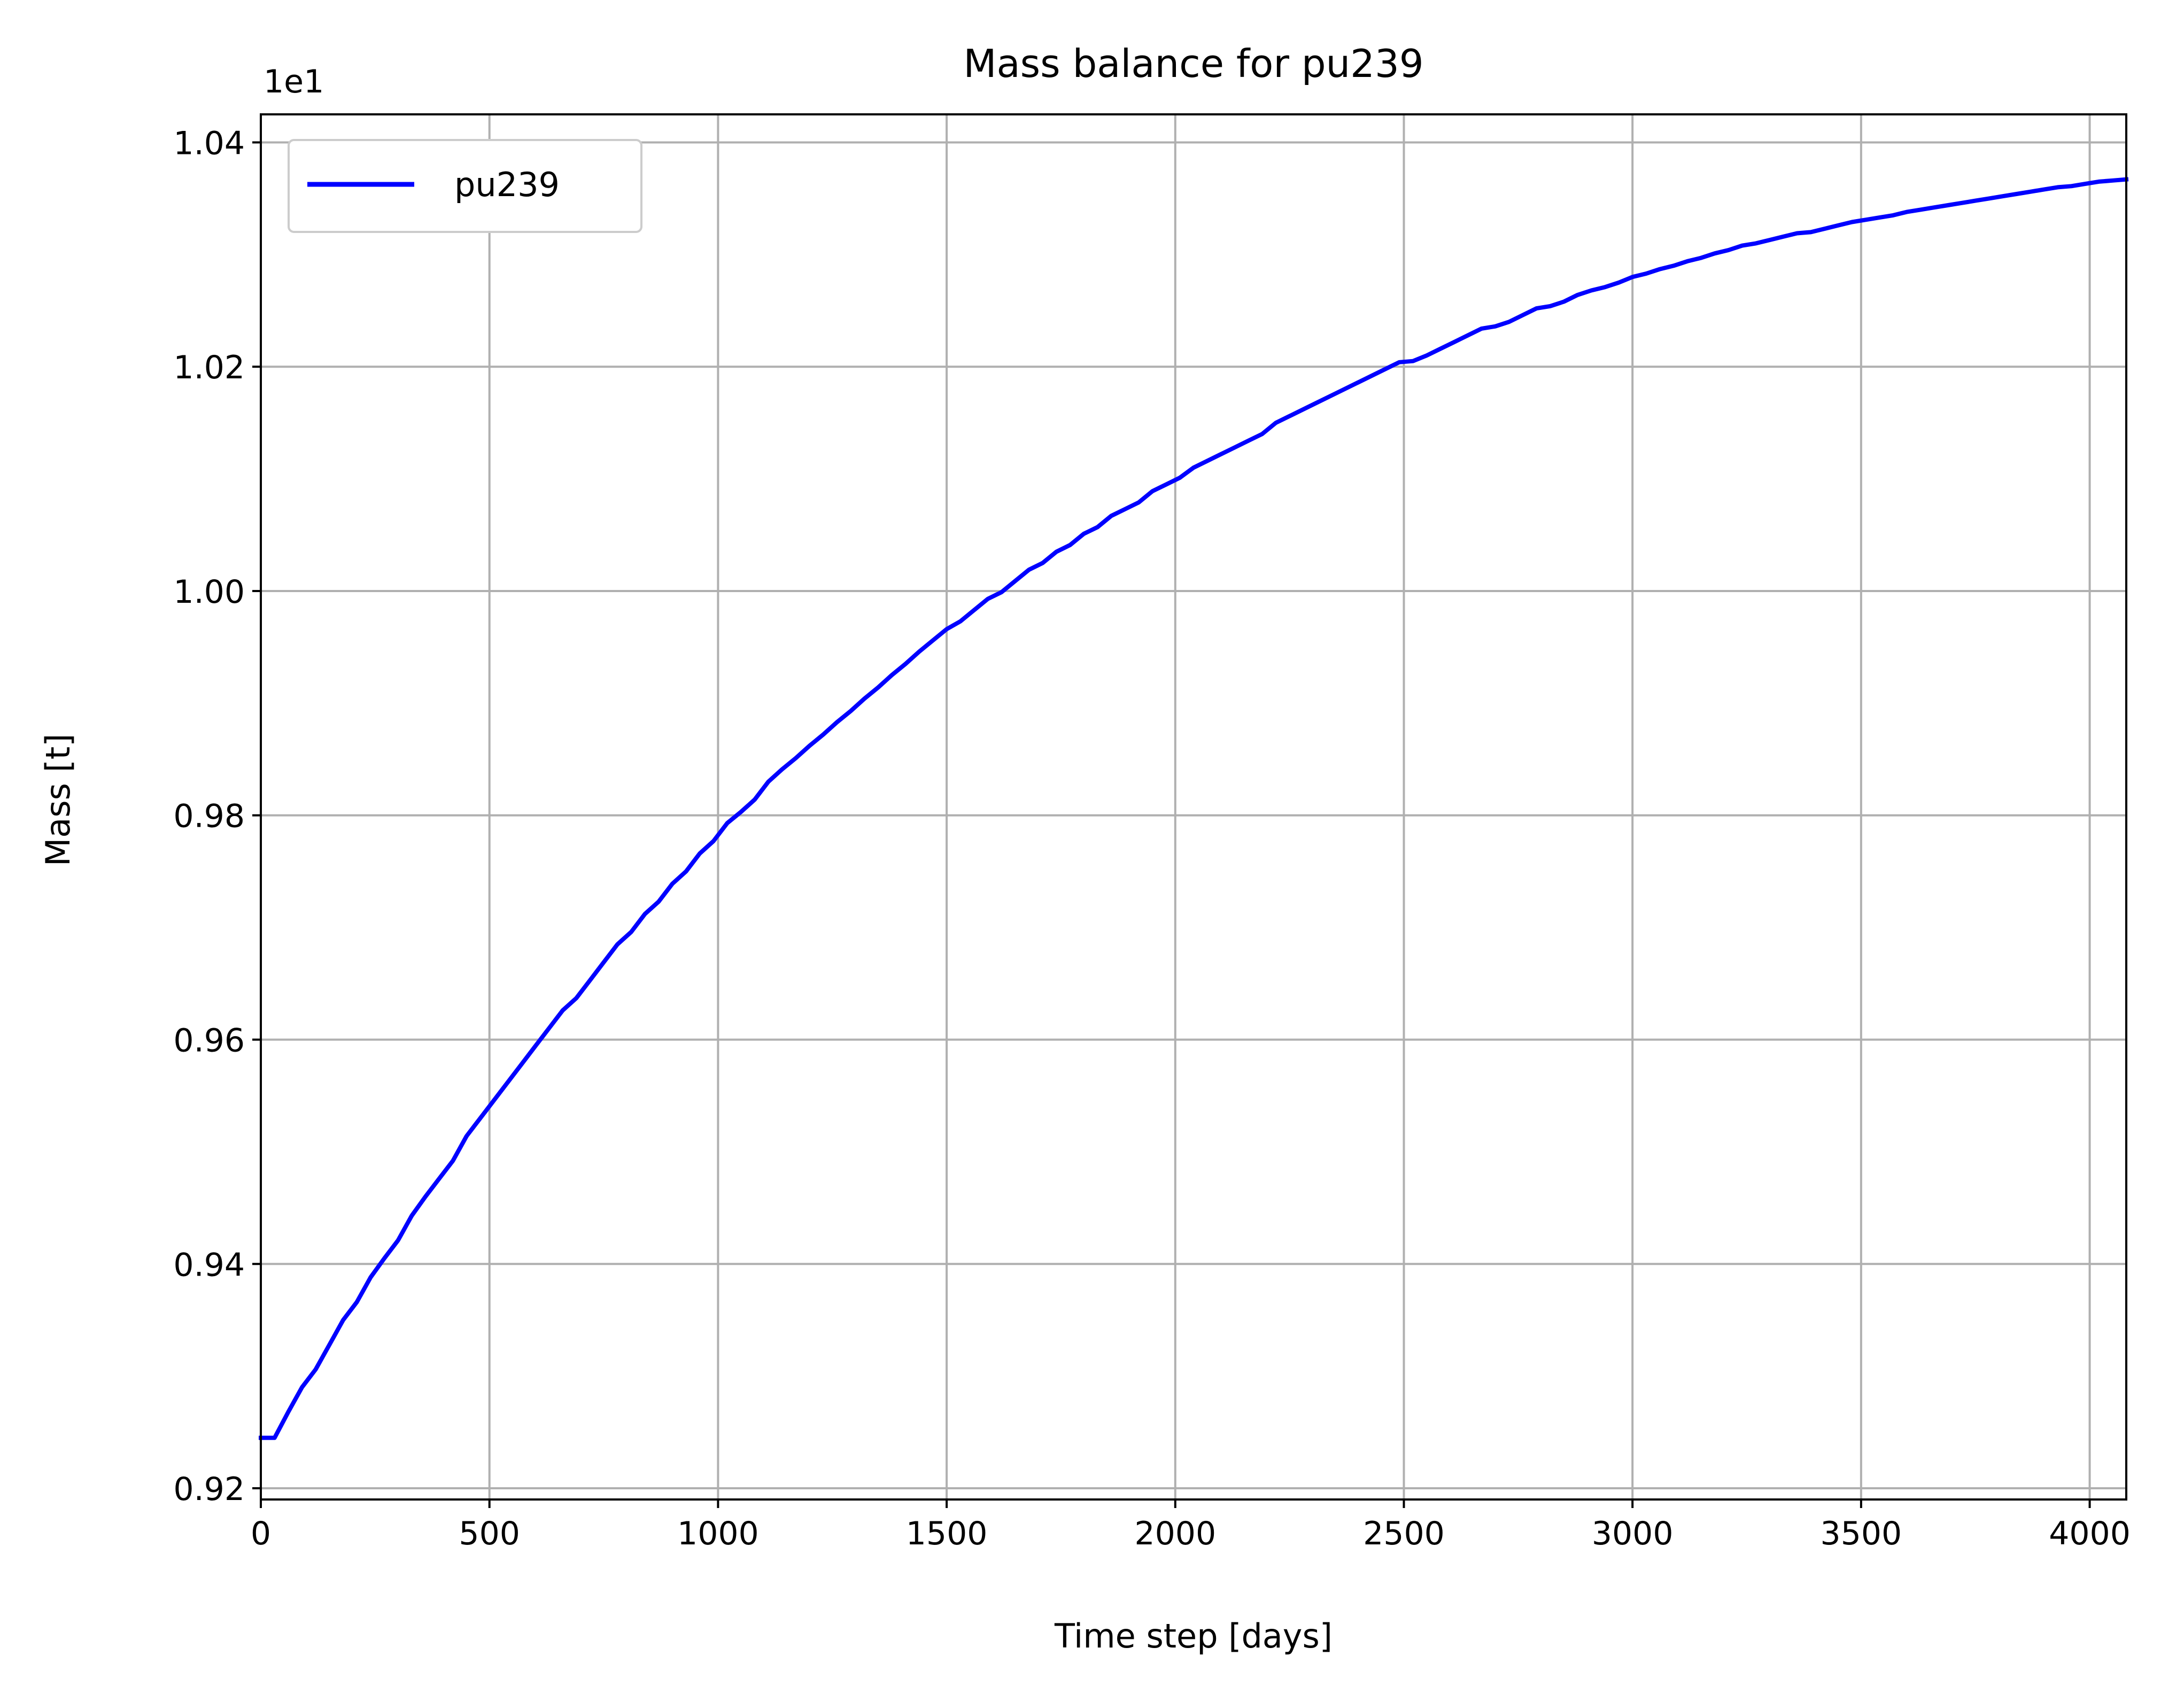 This screenshot has height=1694, width=2184. Describe the element at coordinates (1862, 1533) in the screenshot. I see `x-tick-label: 3500` at that location.